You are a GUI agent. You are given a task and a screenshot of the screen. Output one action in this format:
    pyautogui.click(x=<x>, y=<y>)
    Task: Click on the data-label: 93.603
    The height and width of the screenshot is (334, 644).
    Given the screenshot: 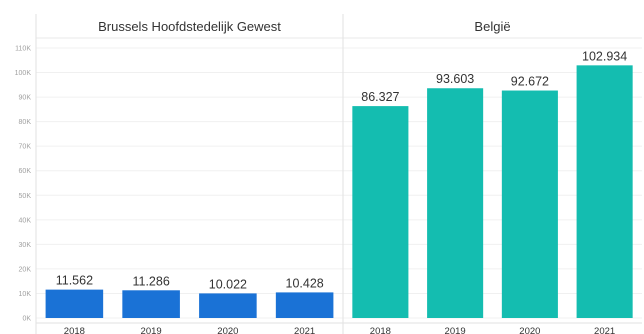 What is the action you would take?
    pyautogui.click(x=455, y=79)
    